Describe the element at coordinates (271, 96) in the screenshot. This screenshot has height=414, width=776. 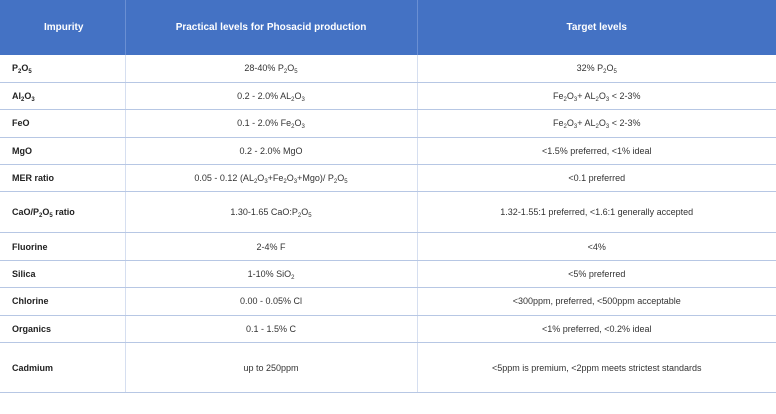
I see `row-practical: 0.2 - 2.0% AL2O3` at that location.